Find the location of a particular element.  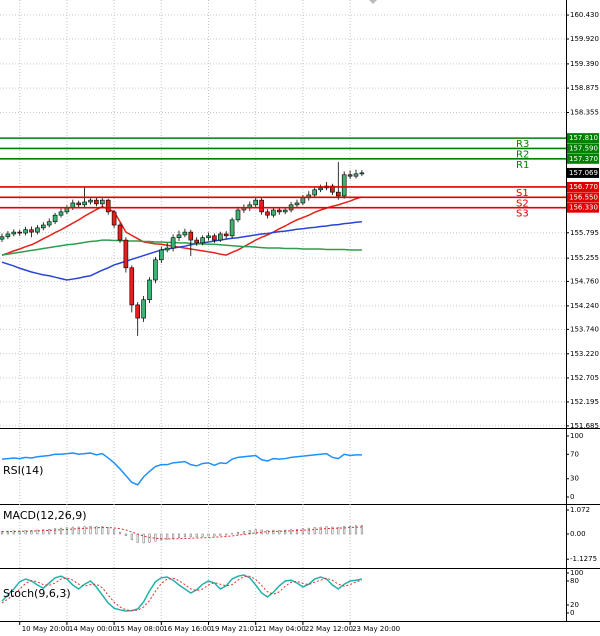

y-tick-label: 158.875 is located at coordinates (584, 88).